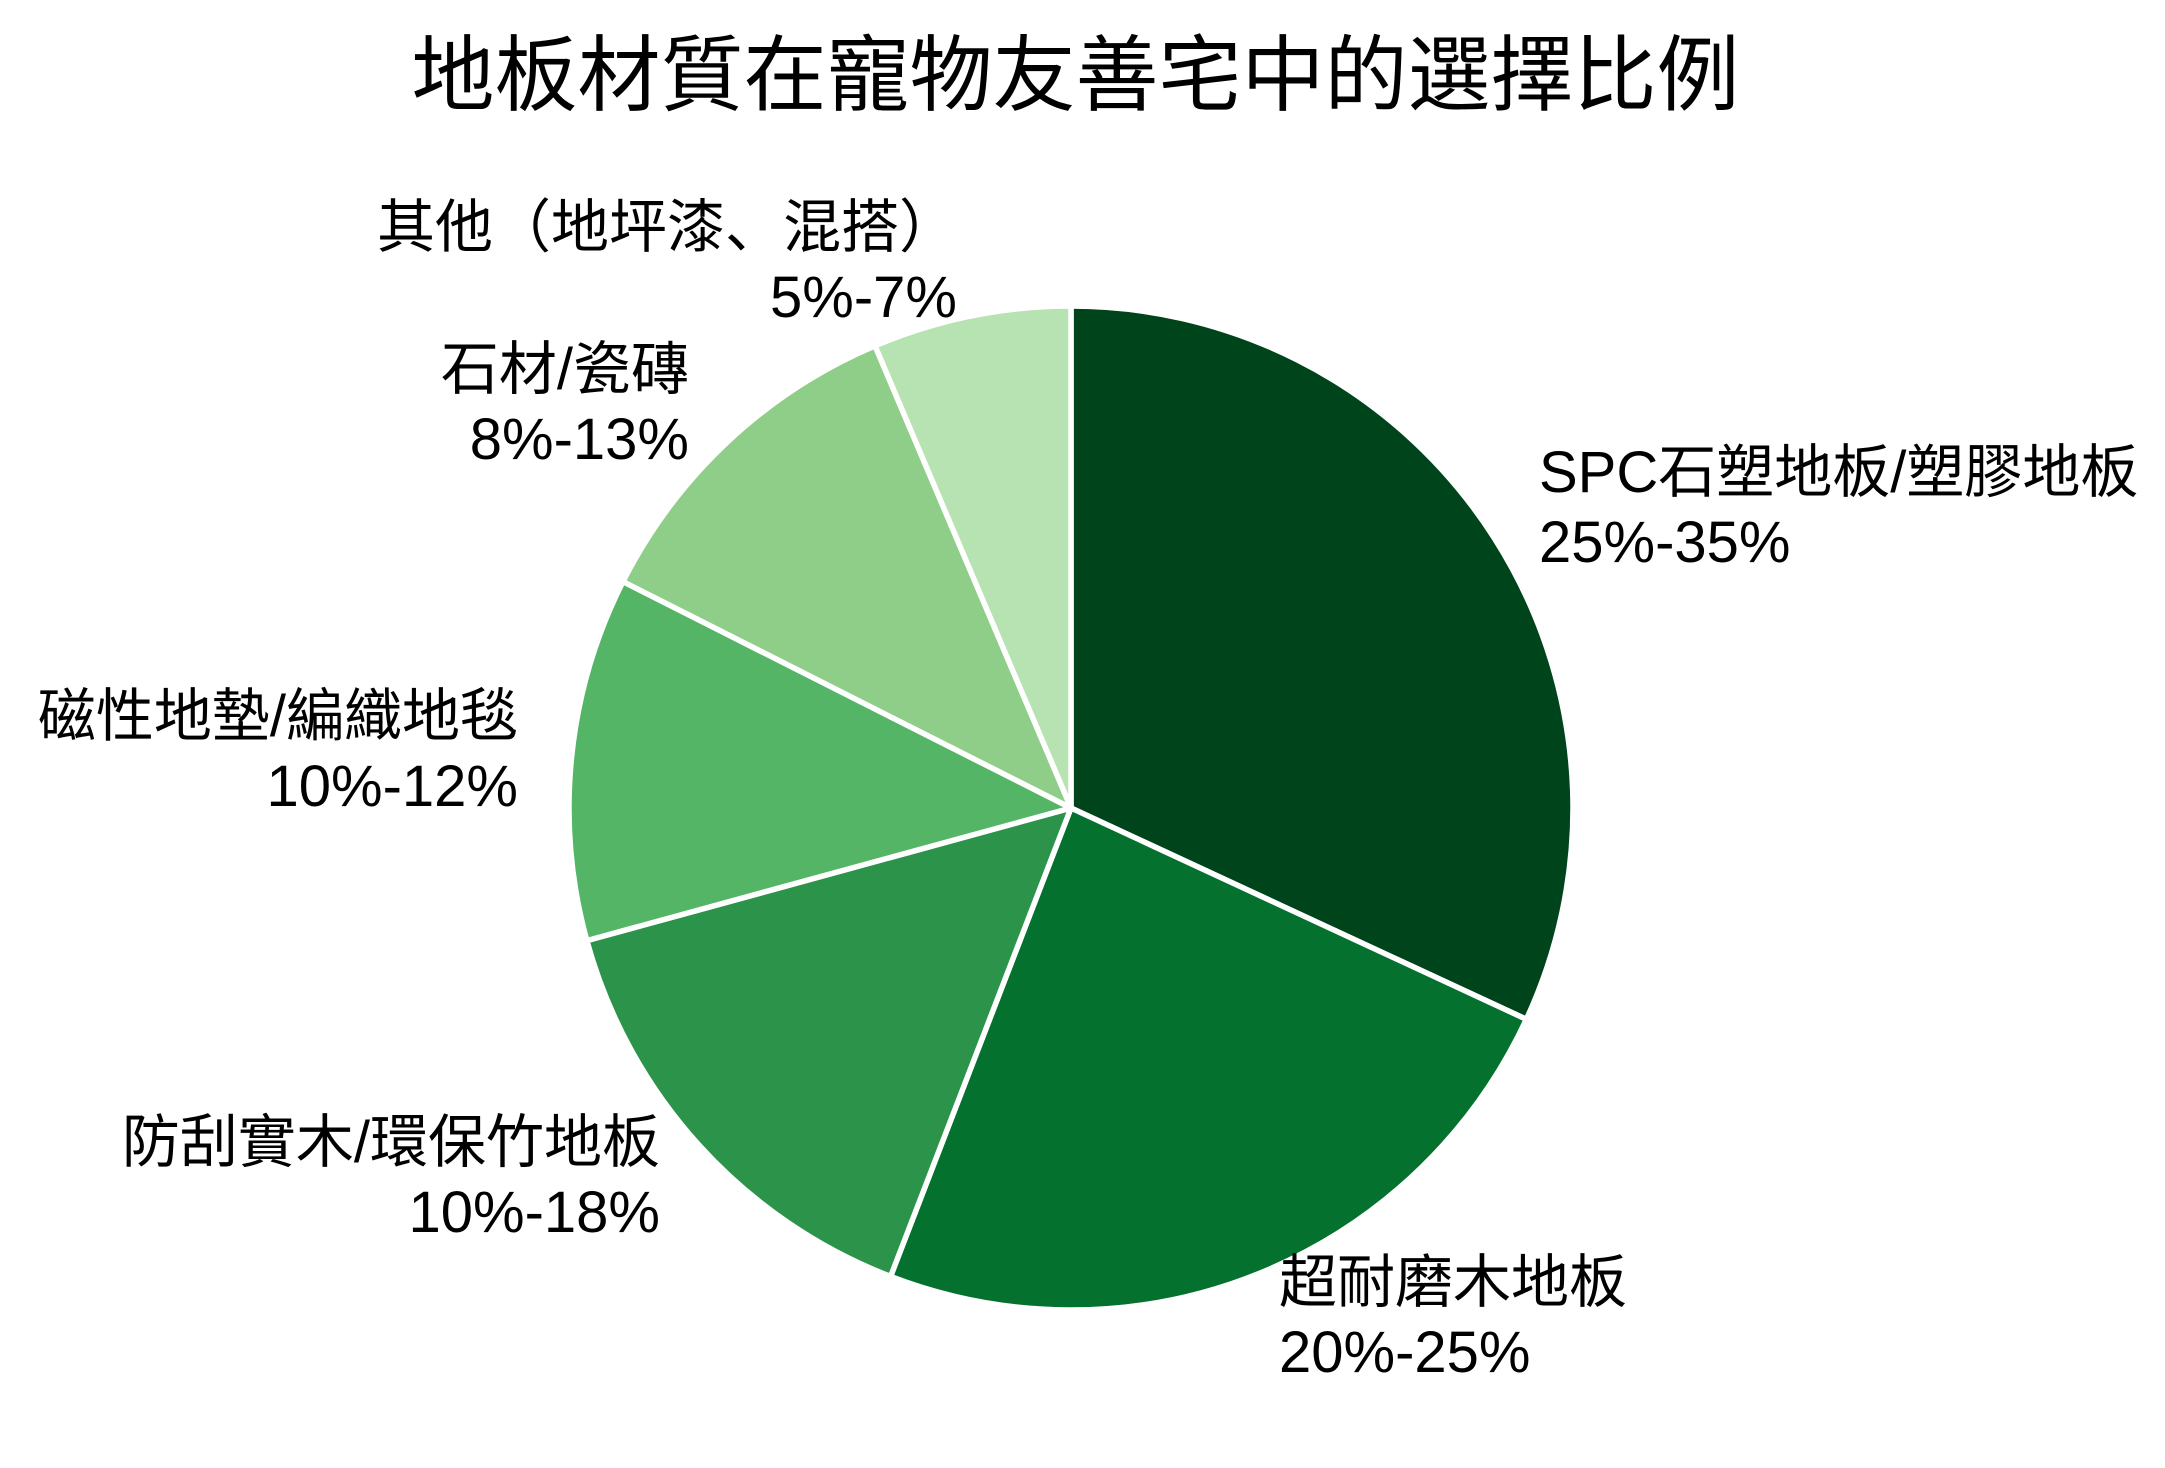 The height and width of the screenshot is (1468, 2165). What do you see at coordinates (392, 786) in the screenshot?
I see `slice-label-range: 10%-12%` at bounding box center [392, 786].